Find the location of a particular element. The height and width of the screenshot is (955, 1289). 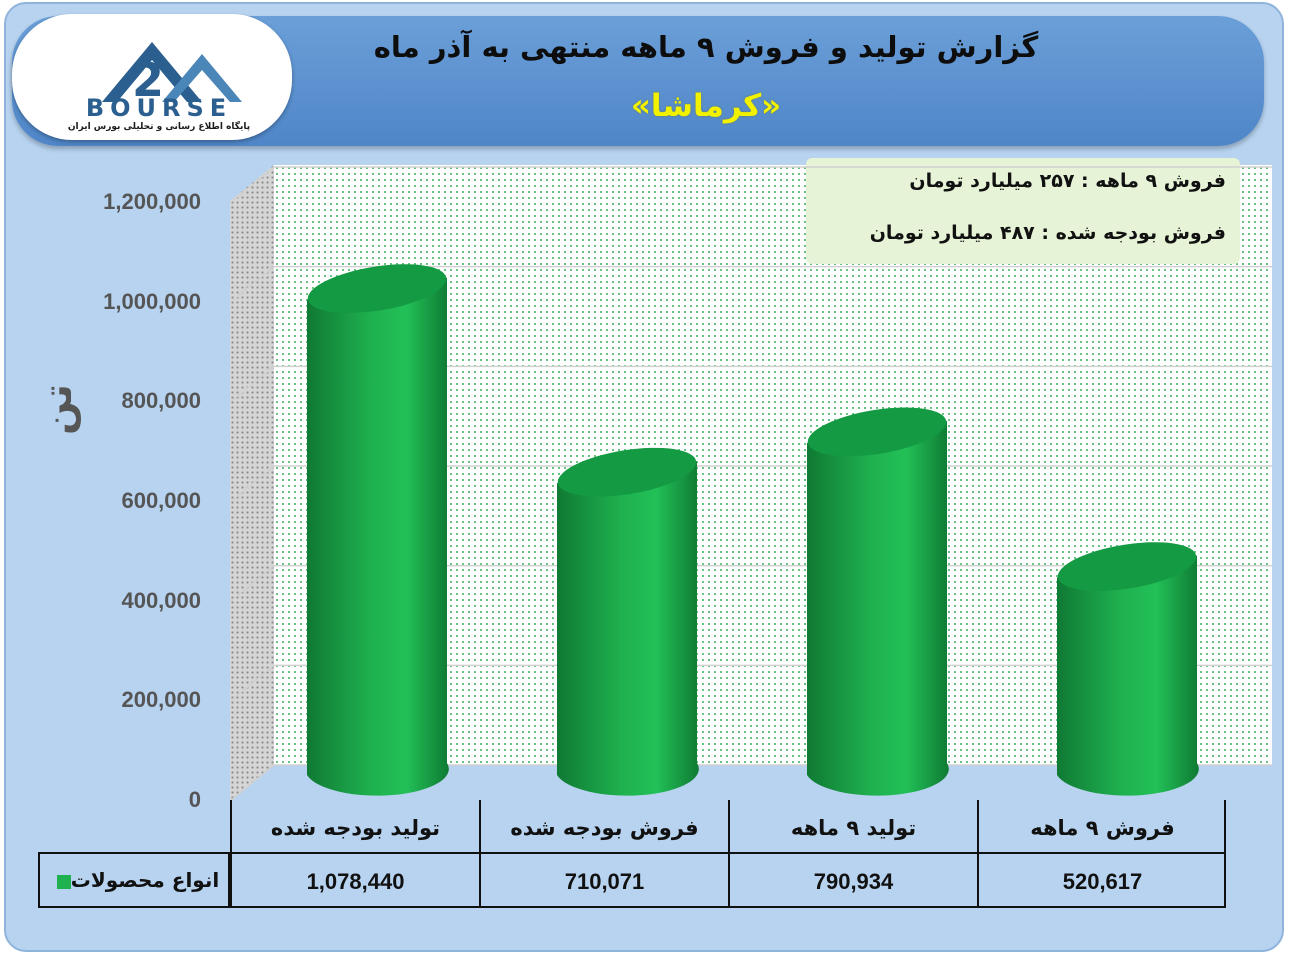

y-tick-label: 200,000 is located at coordinates (161, 700).